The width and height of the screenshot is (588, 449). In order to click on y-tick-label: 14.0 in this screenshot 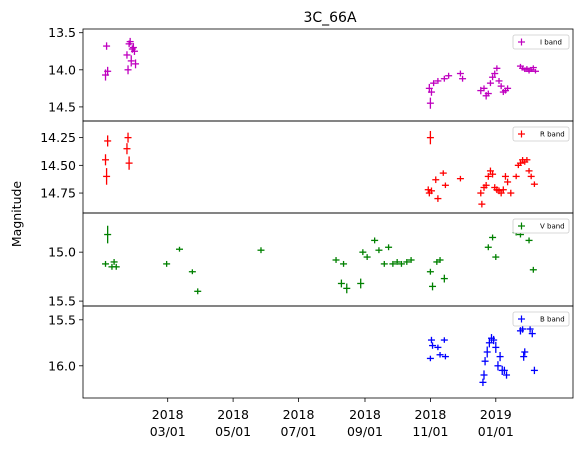, I will do `click(62, 69)`.